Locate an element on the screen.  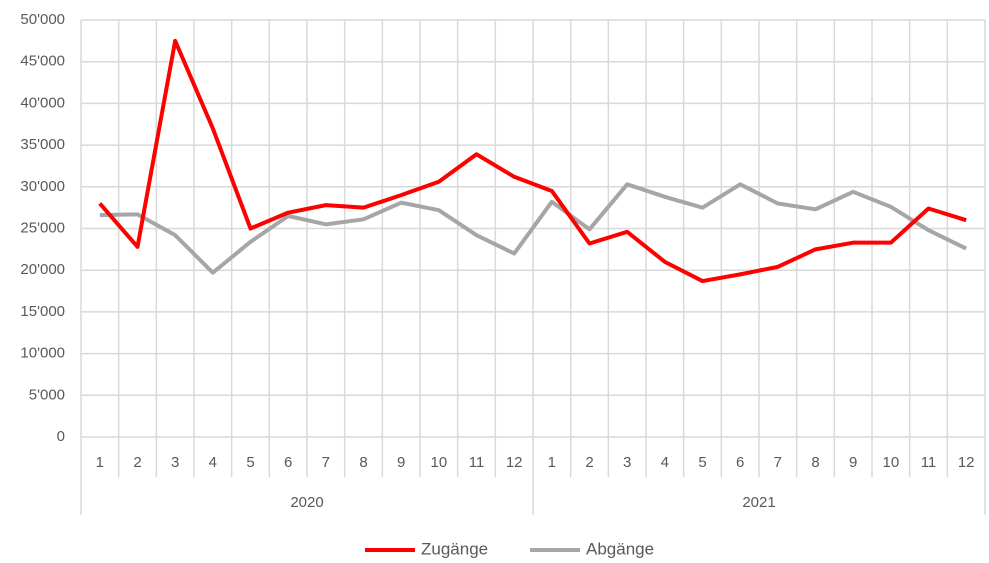
y-tick-label: 35'000 is located at coordinates (42, 144).